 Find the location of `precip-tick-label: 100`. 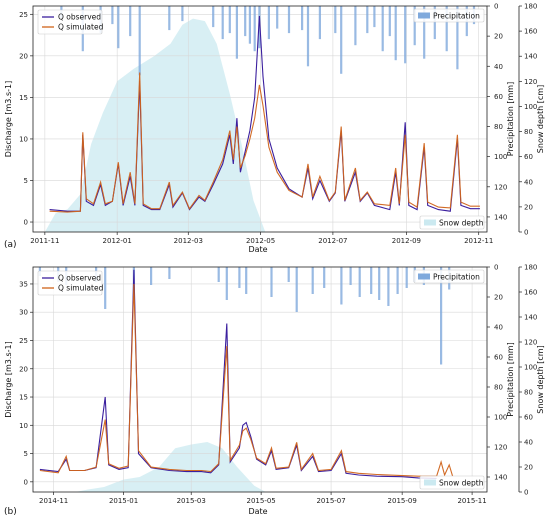

precip-tick-label: 100 is located at coordinates (500, 157).